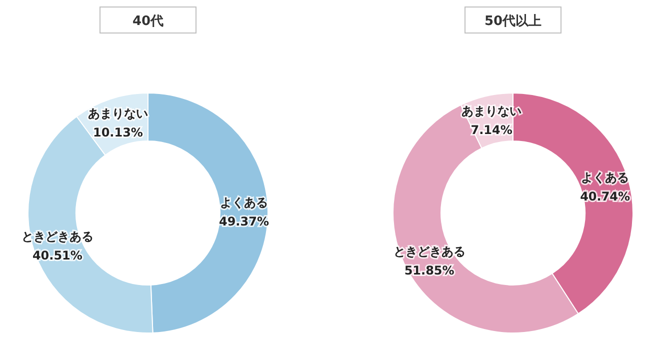 The image size is (650, 342). What do you see at coordinates (491, 129) in the screenshot?
I see `data-label: 7.14%` at bounding box center [491, 129].